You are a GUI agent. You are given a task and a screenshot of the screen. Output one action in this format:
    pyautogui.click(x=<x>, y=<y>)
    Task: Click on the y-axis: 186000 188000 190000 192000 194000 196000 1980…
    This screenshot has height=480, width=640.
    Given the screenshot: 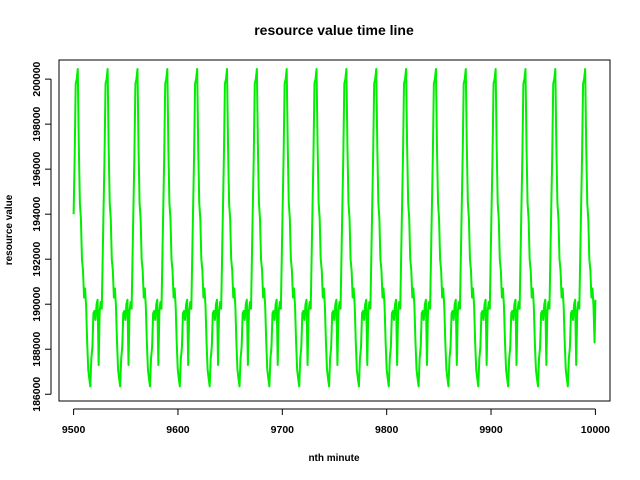 What is the action you would take?
    pyautogui.click(x=41, y=236)
    